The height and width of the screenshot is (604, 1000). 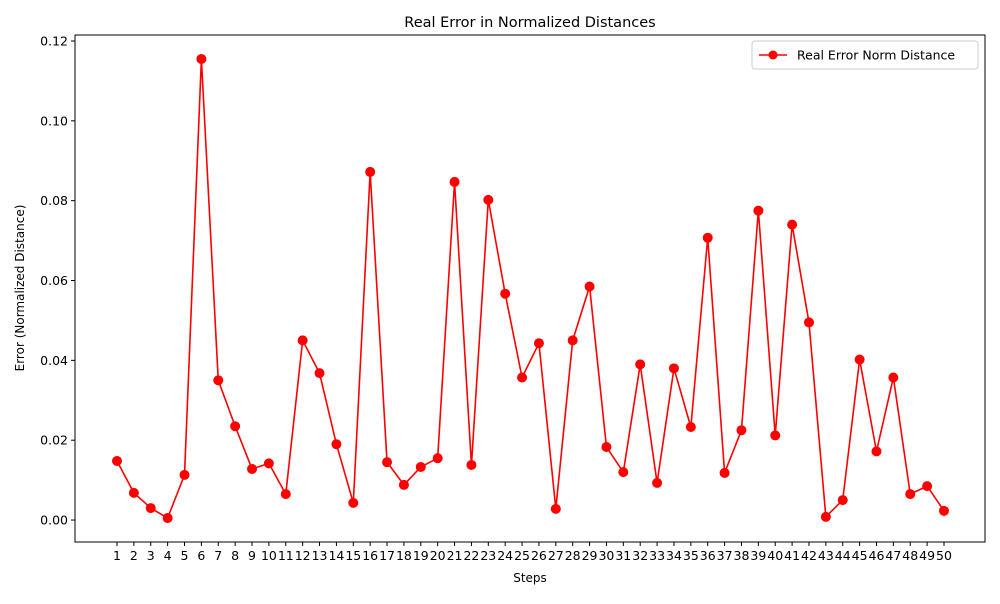 What do you see at coordinates (809, 555) in the screenshot?
I see `x-tick-label: 42` at bounding box center [809, 555].